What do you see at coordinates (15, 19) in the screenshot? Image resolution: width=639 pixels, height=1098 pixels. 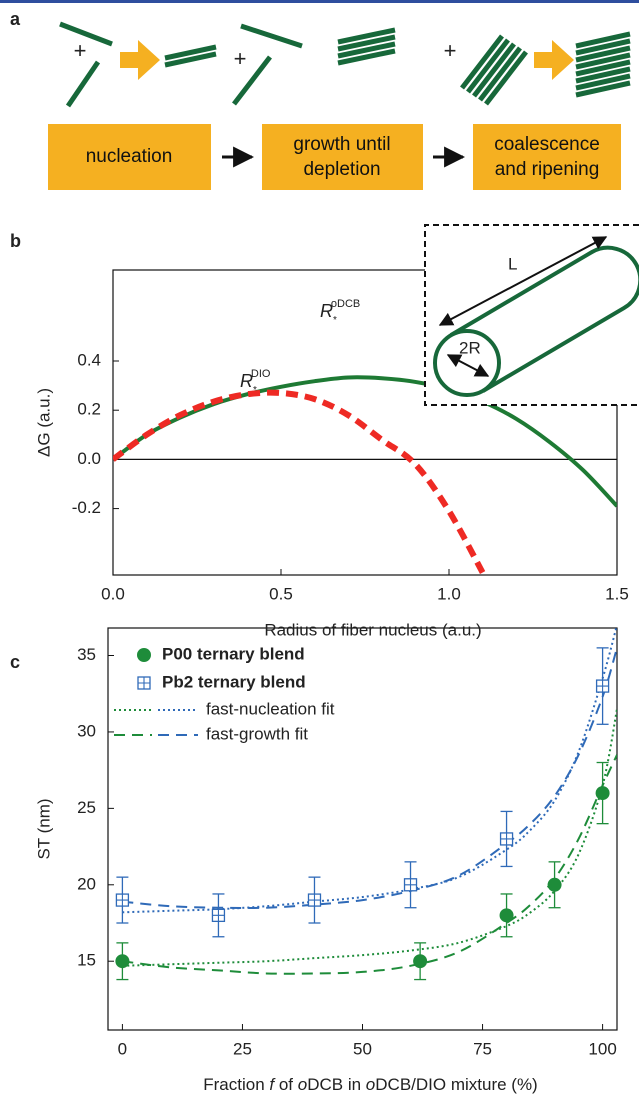 I see `panel-label: a` at bounding box center [15, 19].